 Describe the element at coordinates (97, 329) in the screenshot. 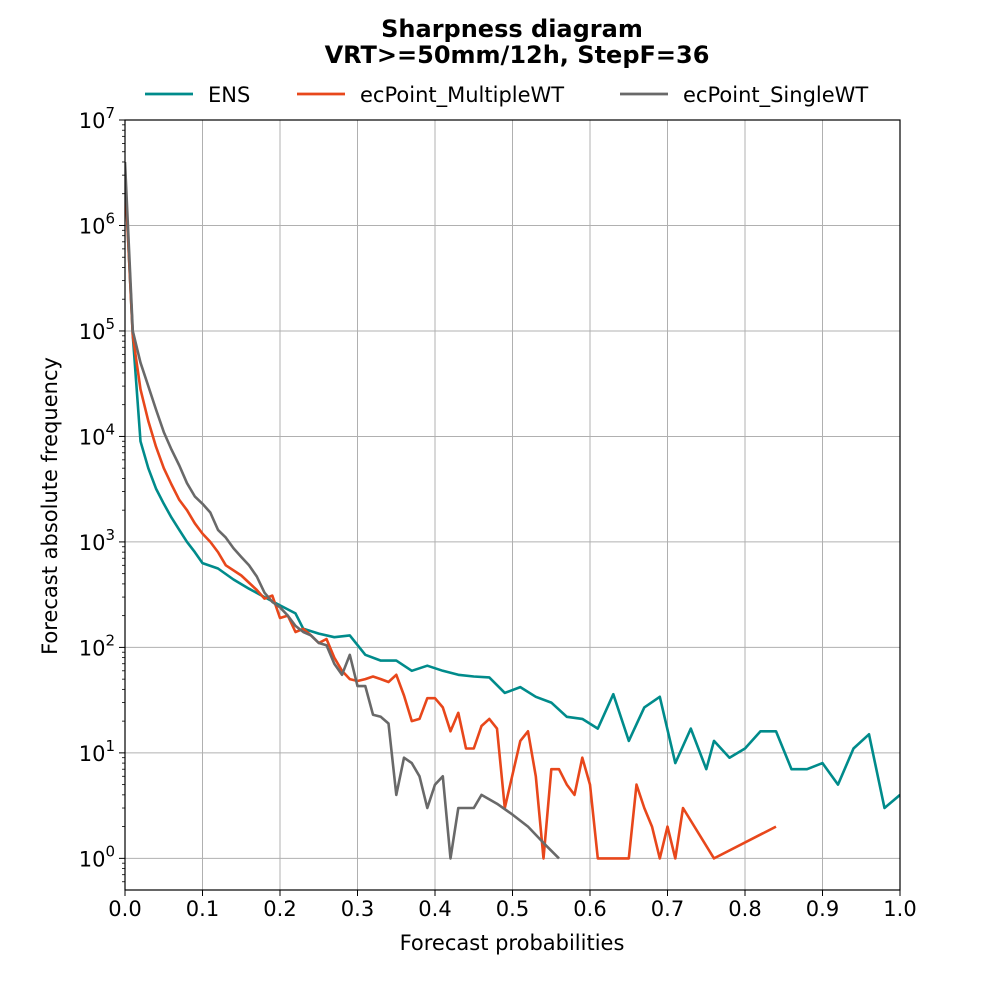

I see `y-tick-label: 10⁵` at that location.